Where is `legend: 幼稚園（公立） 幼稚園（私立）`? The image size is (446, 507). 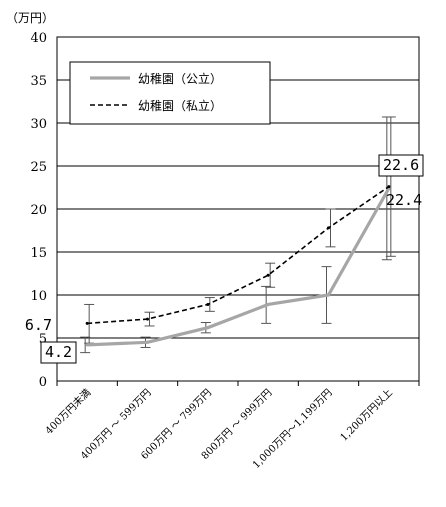
legend: 幼稚園（公立） 幼稚園（私立） is located at coordinates (170, 93).